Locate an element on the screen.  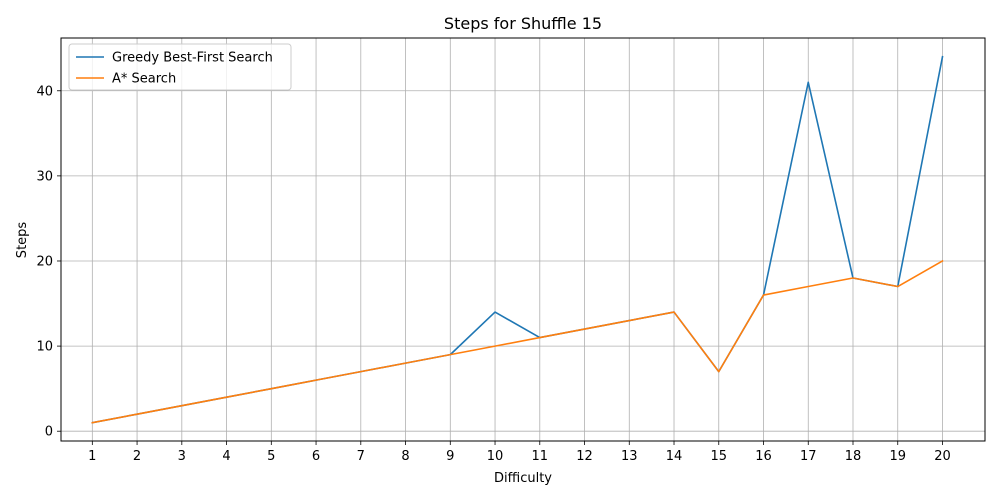
y-tick-label: 0 is located at coordinates (49, 432).